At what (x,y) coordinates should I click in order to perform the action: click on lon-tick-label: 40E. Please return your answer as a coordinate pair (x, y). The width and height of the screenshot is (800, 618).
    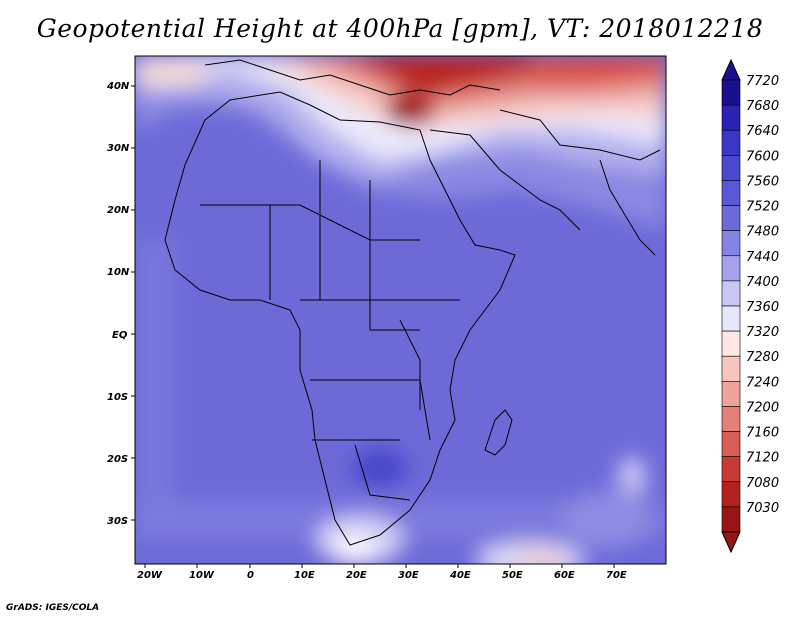
    Looking at the image, I should click on (460, 575).